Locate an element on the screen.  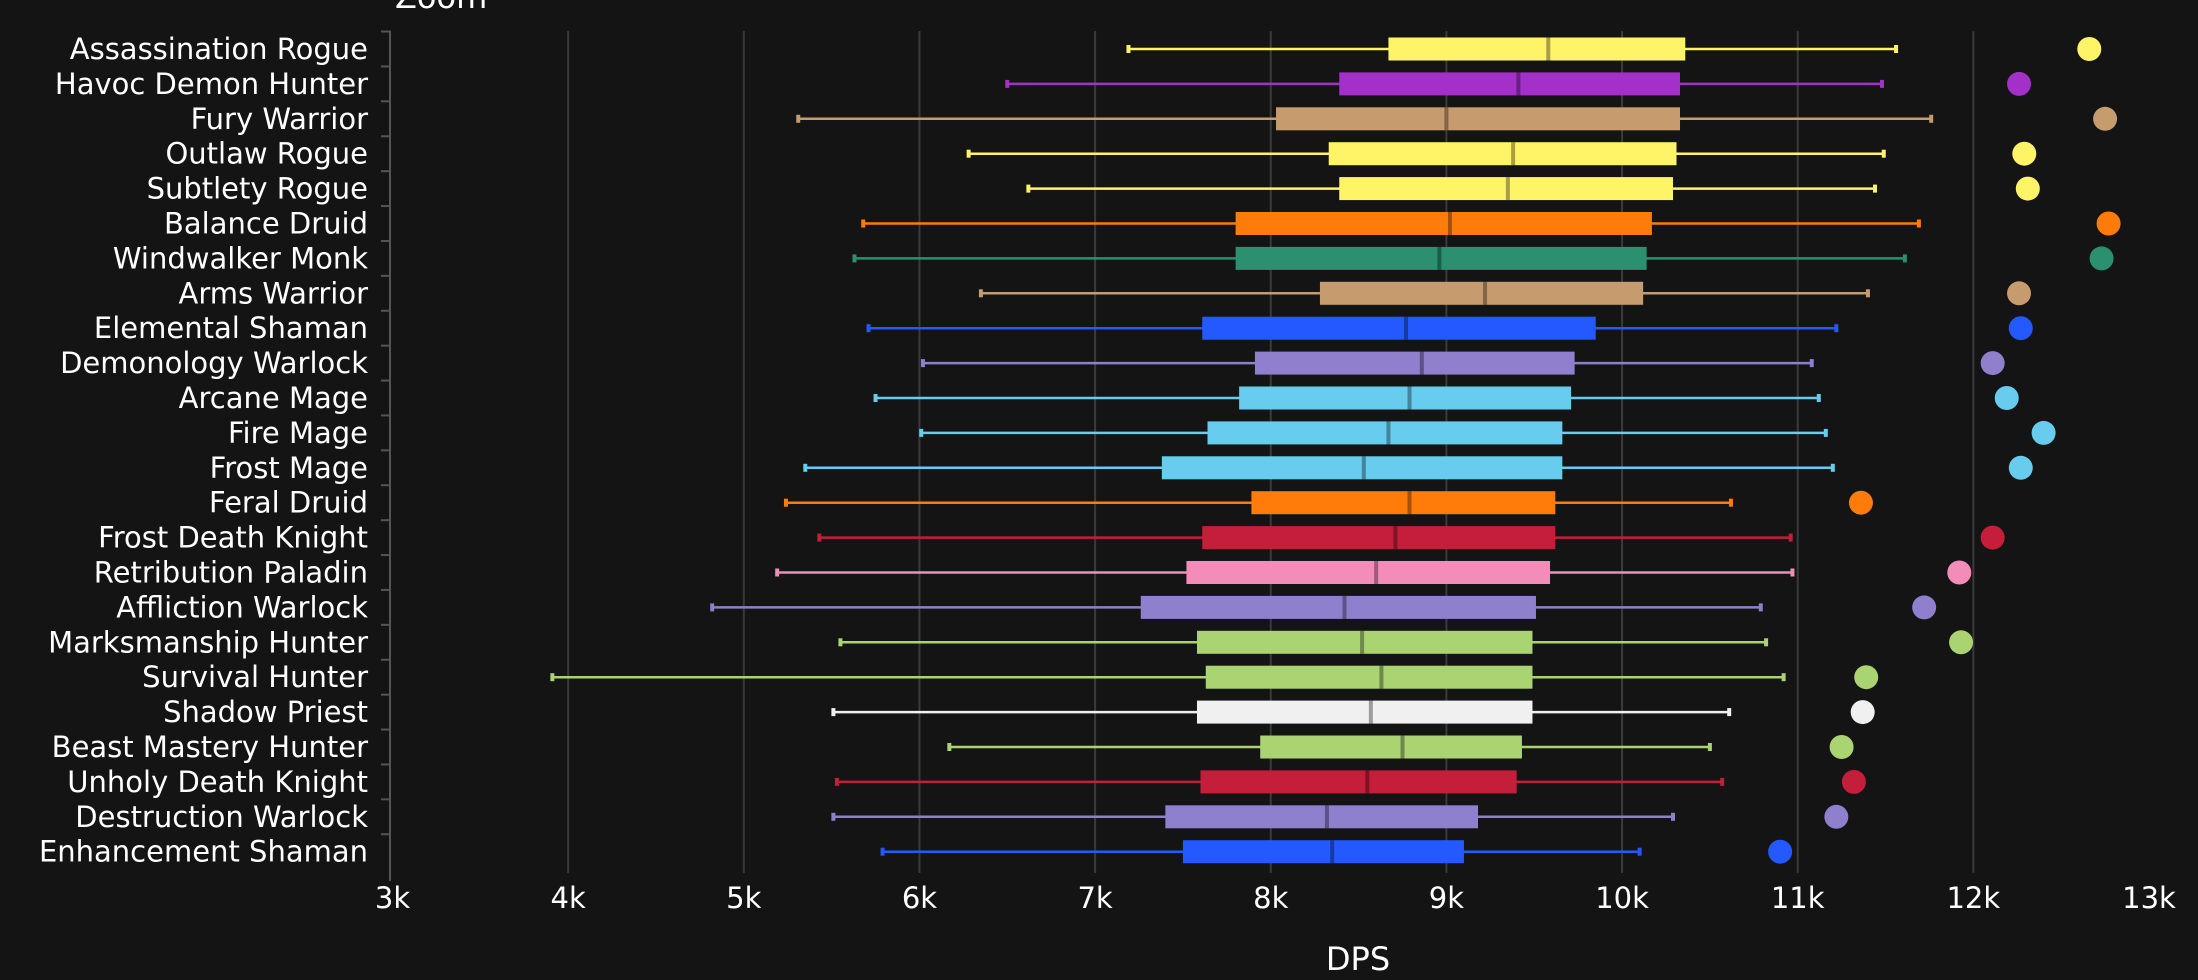
box-subtlety-rogue is located at coordinates (1533, 188).